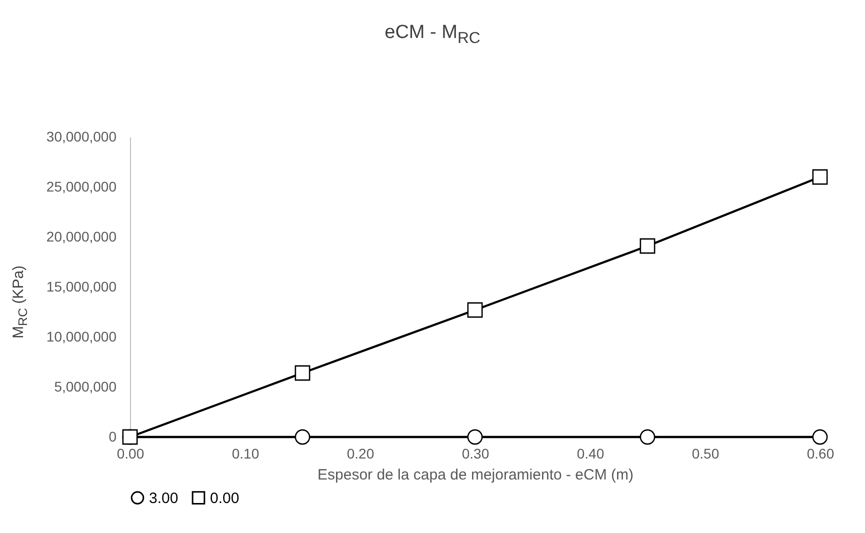 The height and width of the screenshot is (533, 865). What do you see at coordinates (820, 454) in the screenshot?
I see `x-tick-label: 0.60` at bounding box center [820, 454].